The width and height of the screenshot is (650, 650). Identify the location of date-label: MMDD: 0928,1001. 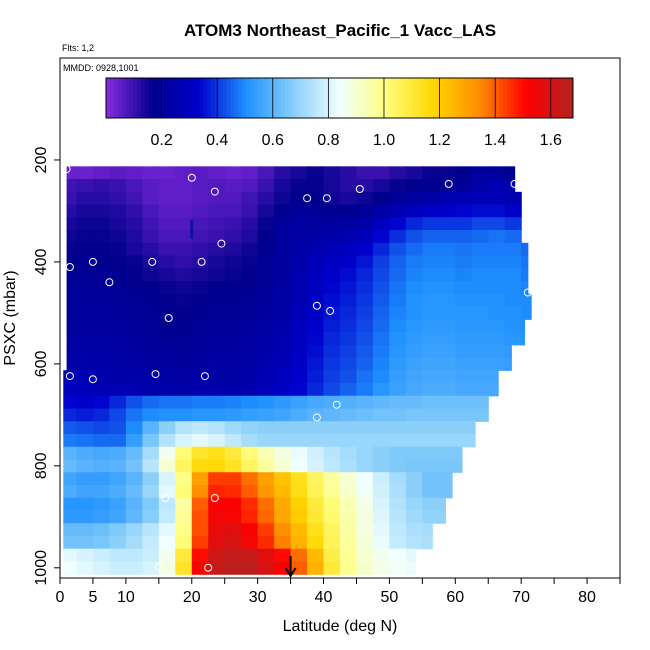
(101, 68).